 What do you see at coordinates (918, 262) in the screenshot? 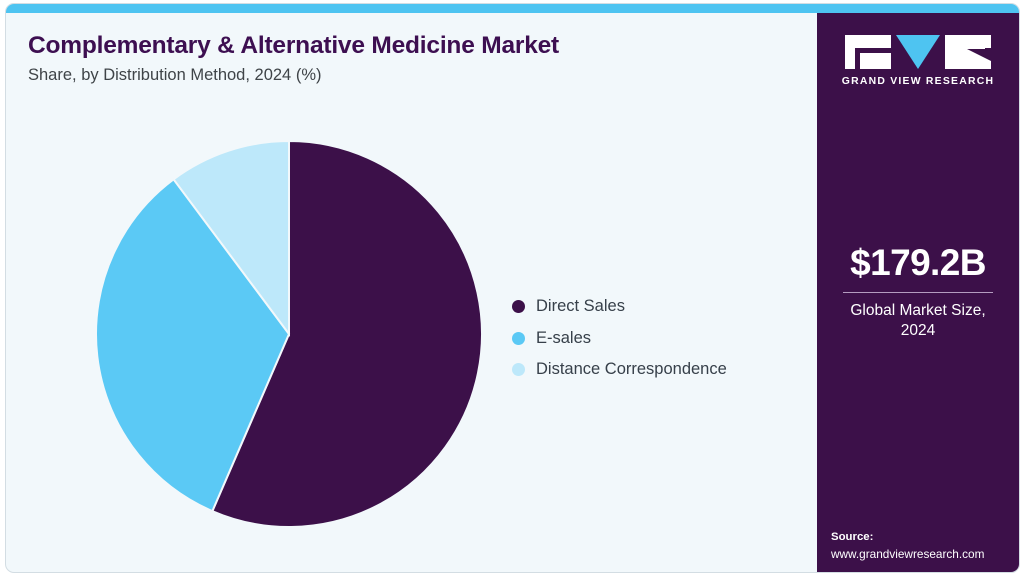
I see `stat-value: $179.2B` at bounding box center [918, 262].